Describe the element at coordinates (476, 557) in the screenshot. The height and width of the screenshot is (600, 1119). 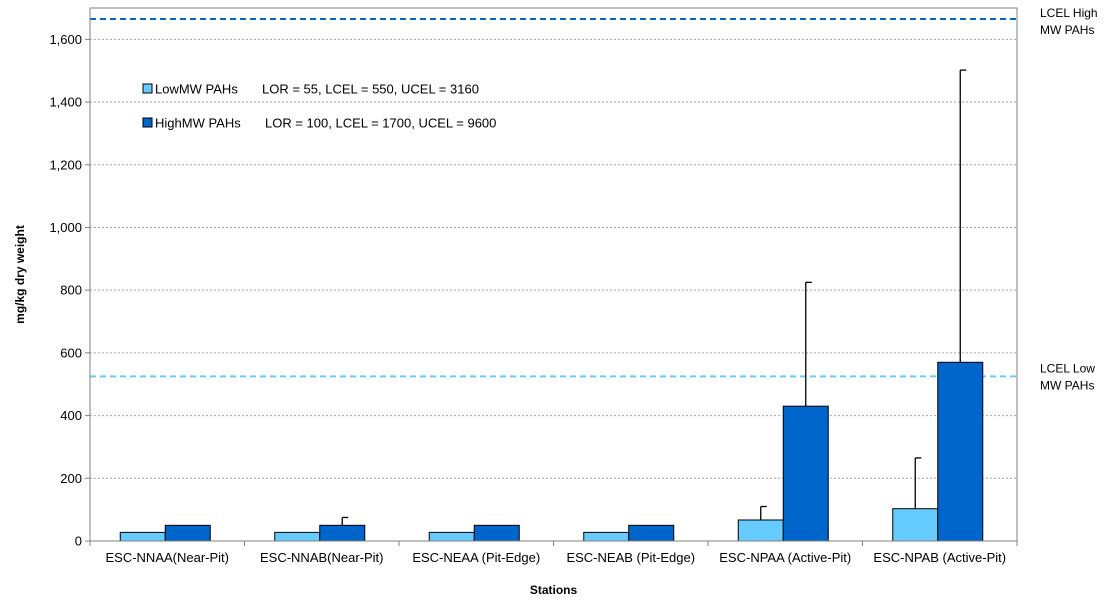
I see `x-tick-label: ESC-NEAA (Pit-Edge)` at that location.